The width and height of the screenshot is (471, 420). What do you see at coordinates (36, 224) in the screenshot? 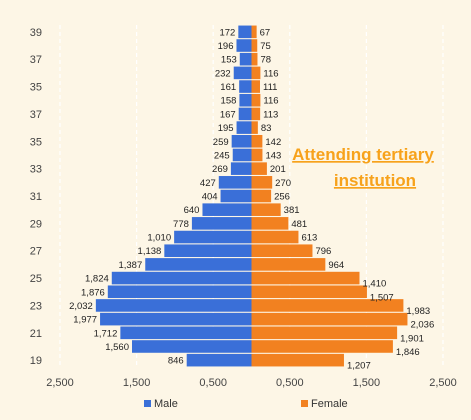
I see `y-tick-10: 29` at bounding box center [36, 224].